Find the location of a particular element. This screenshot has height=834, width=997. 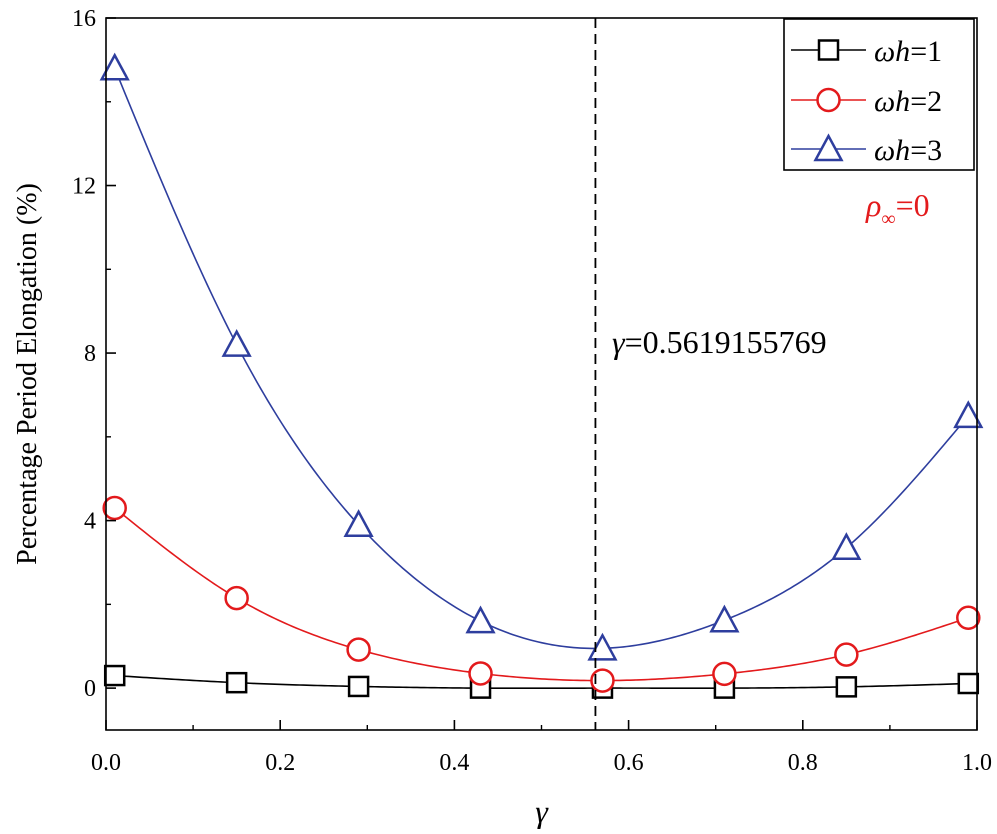

x-tick-label: 0.2 is located at coordinates (280, 763).